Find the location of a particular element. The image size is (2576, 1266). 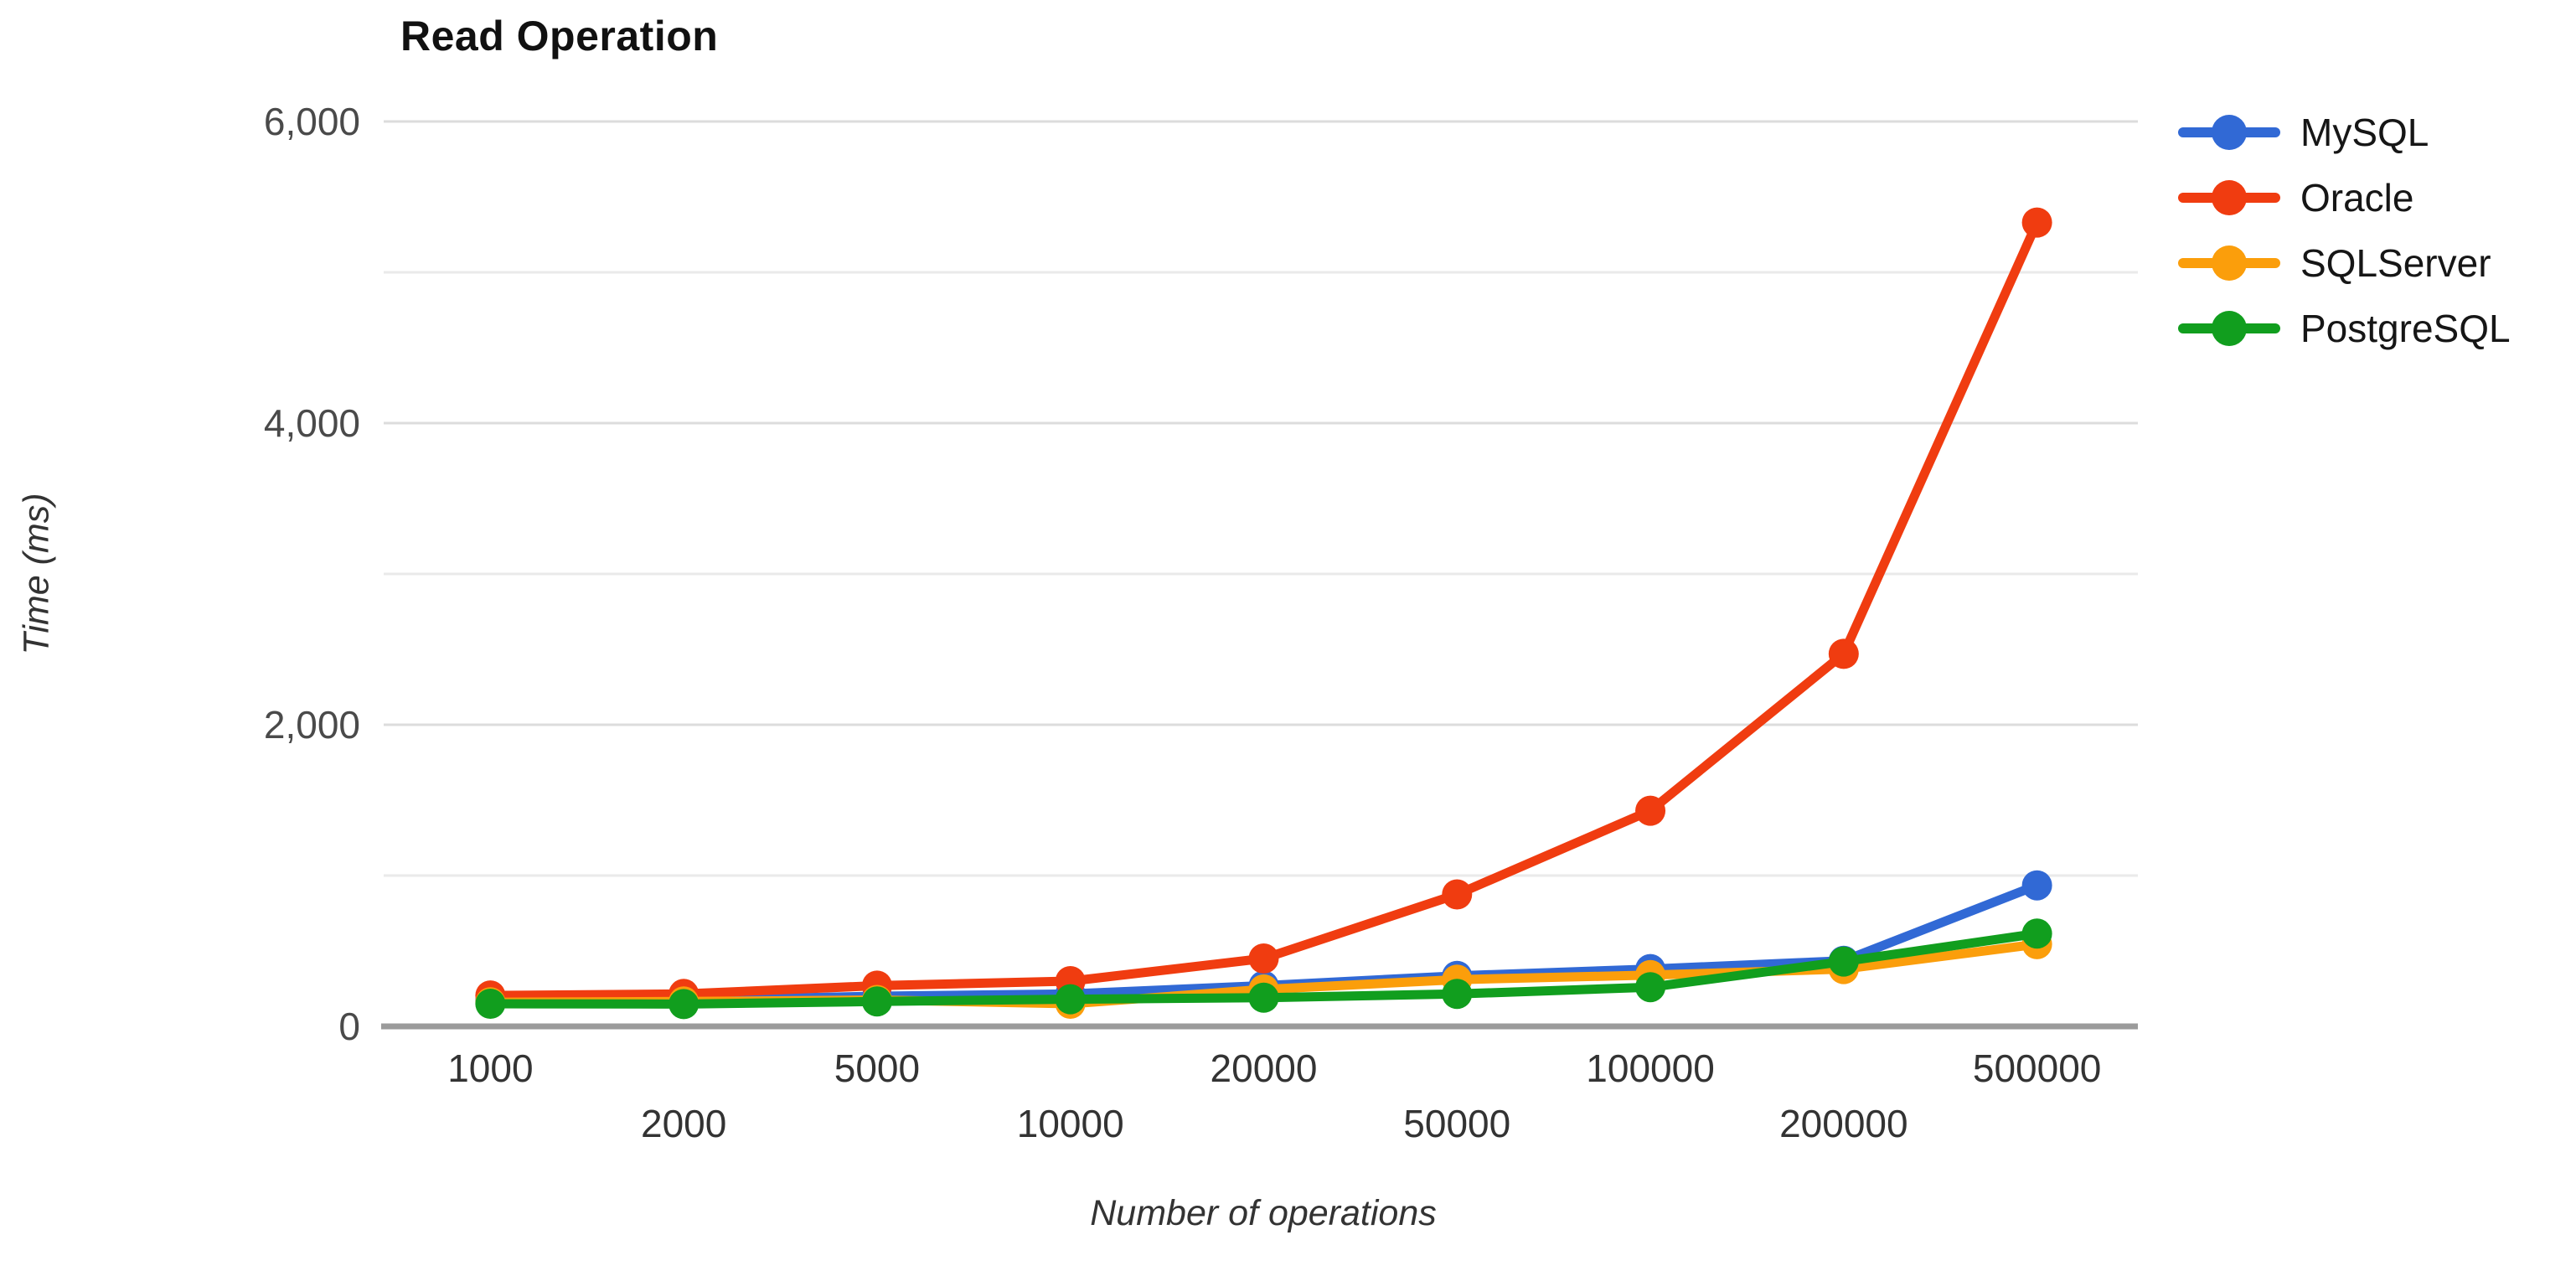

x-tick-label-5000: 5000 is located at coordinates (877, 1068).